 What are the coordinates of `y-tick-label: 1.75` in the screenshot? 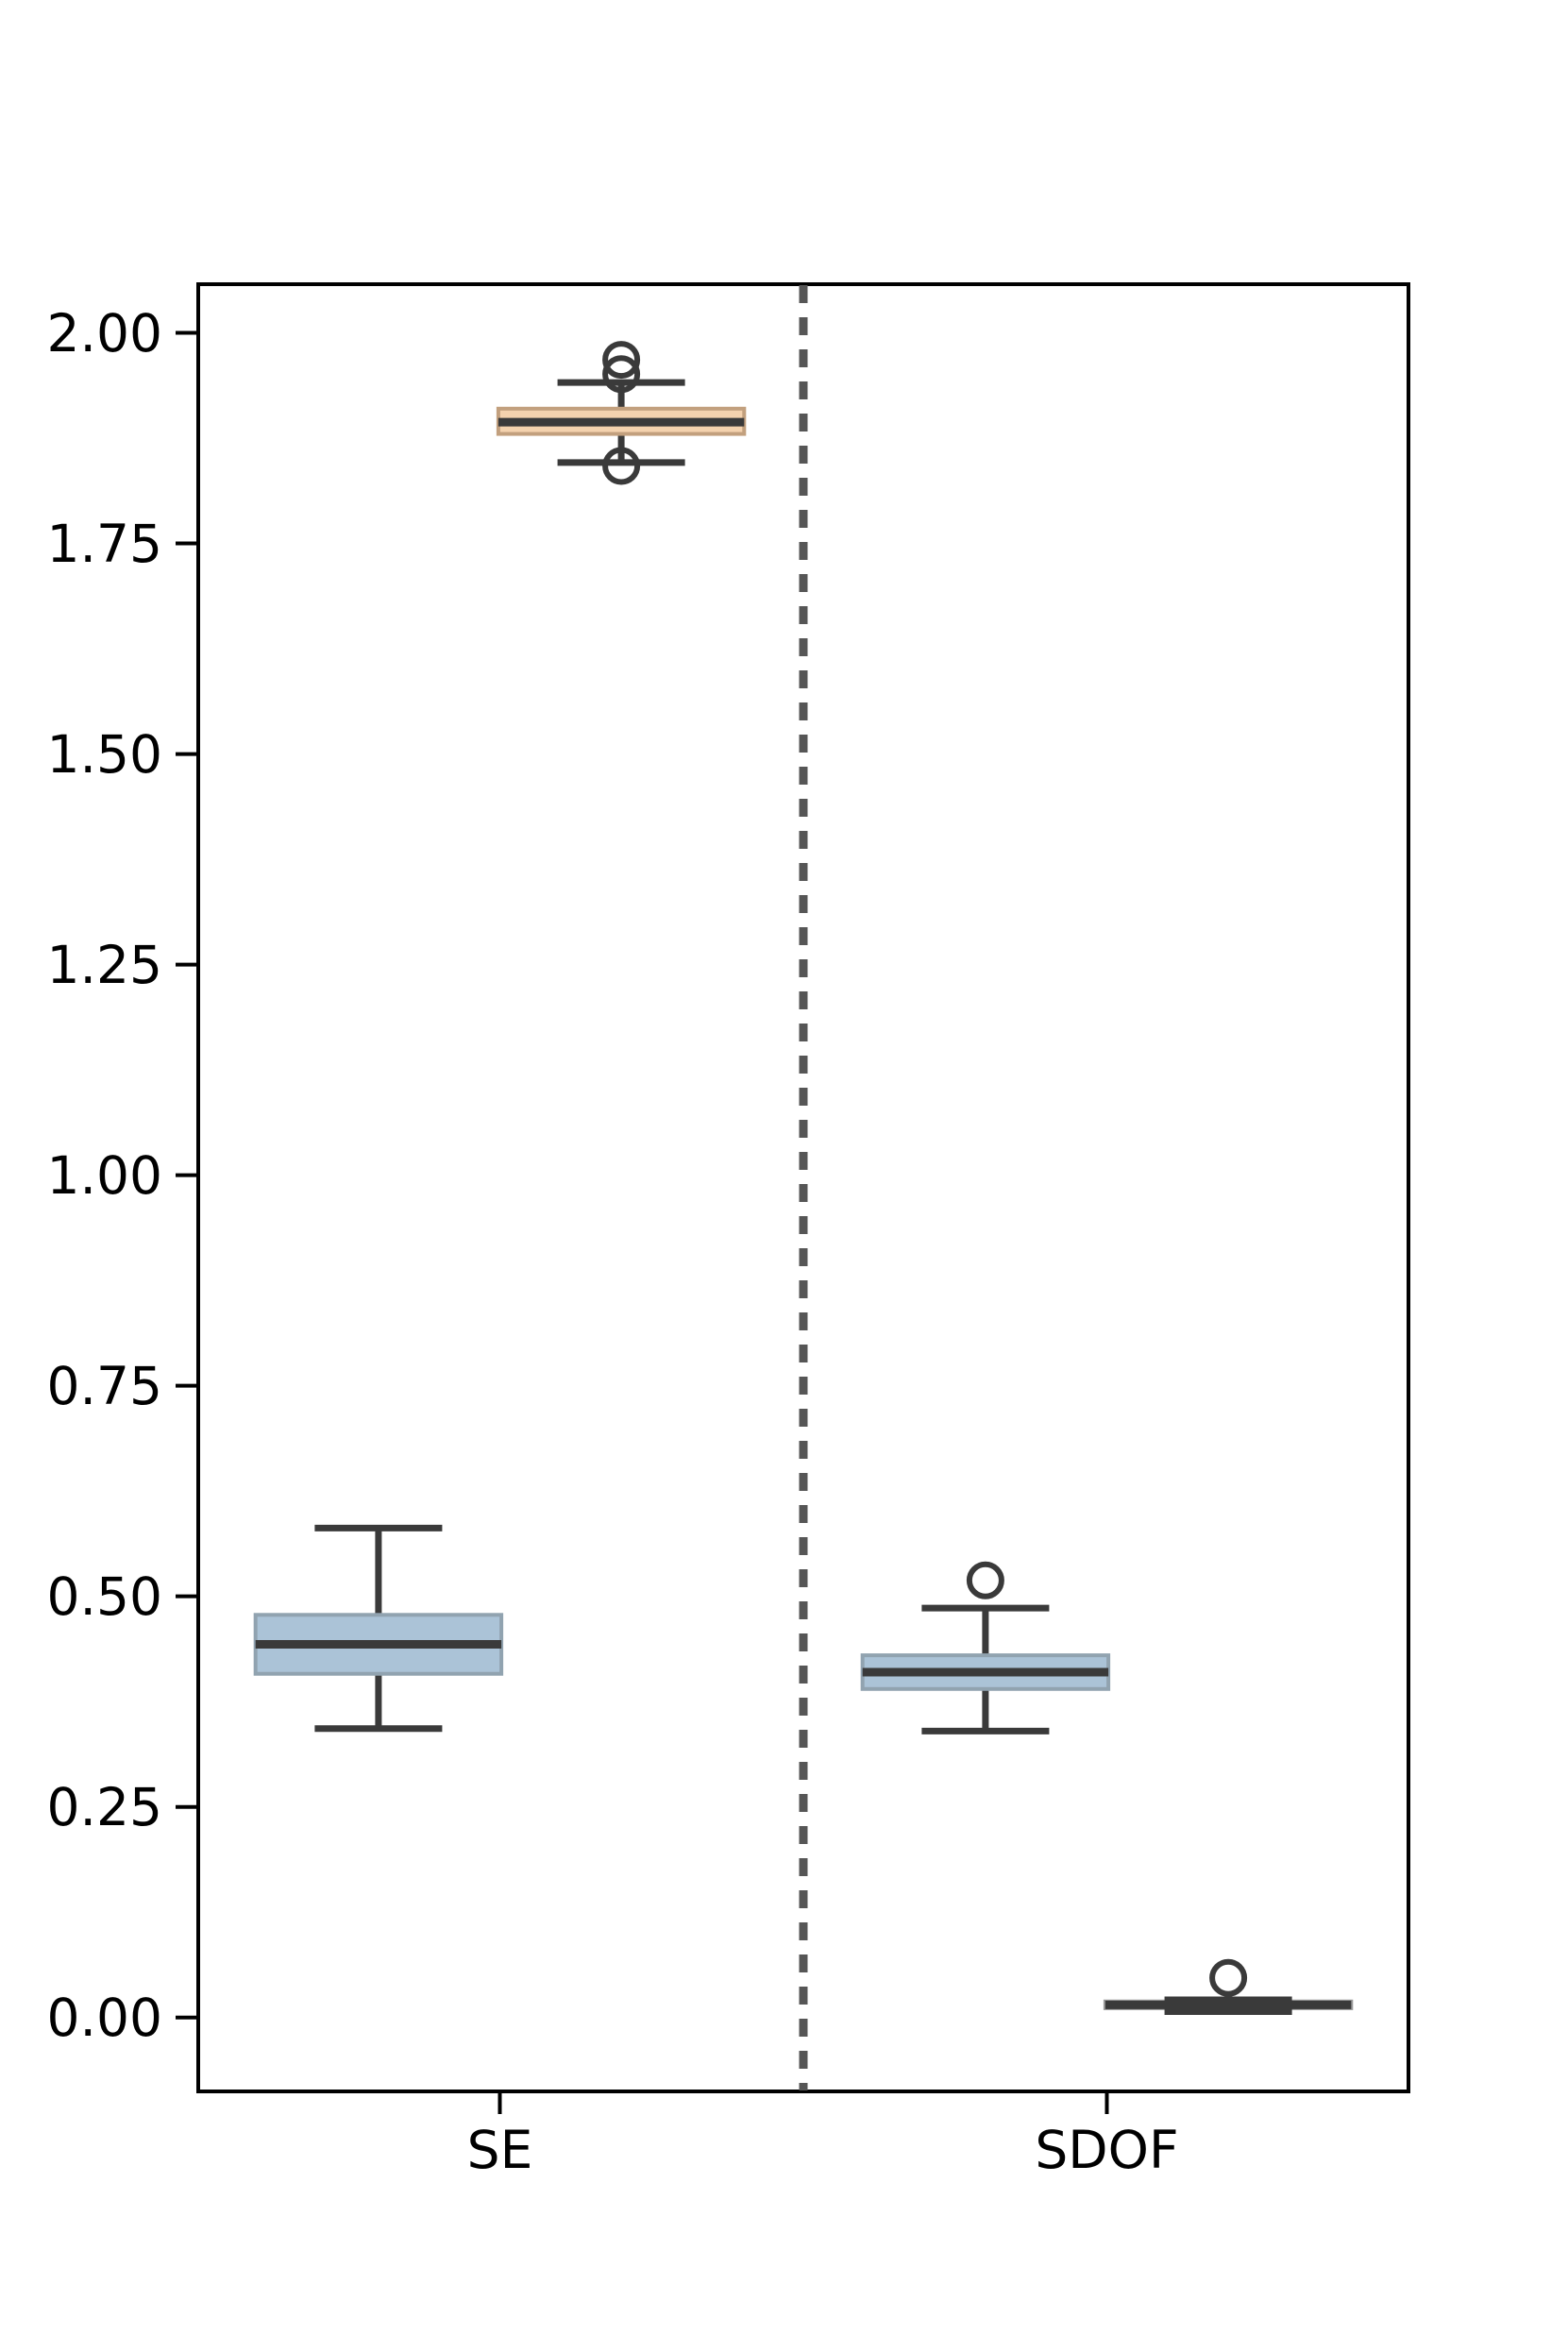 It's located at (104, 543).